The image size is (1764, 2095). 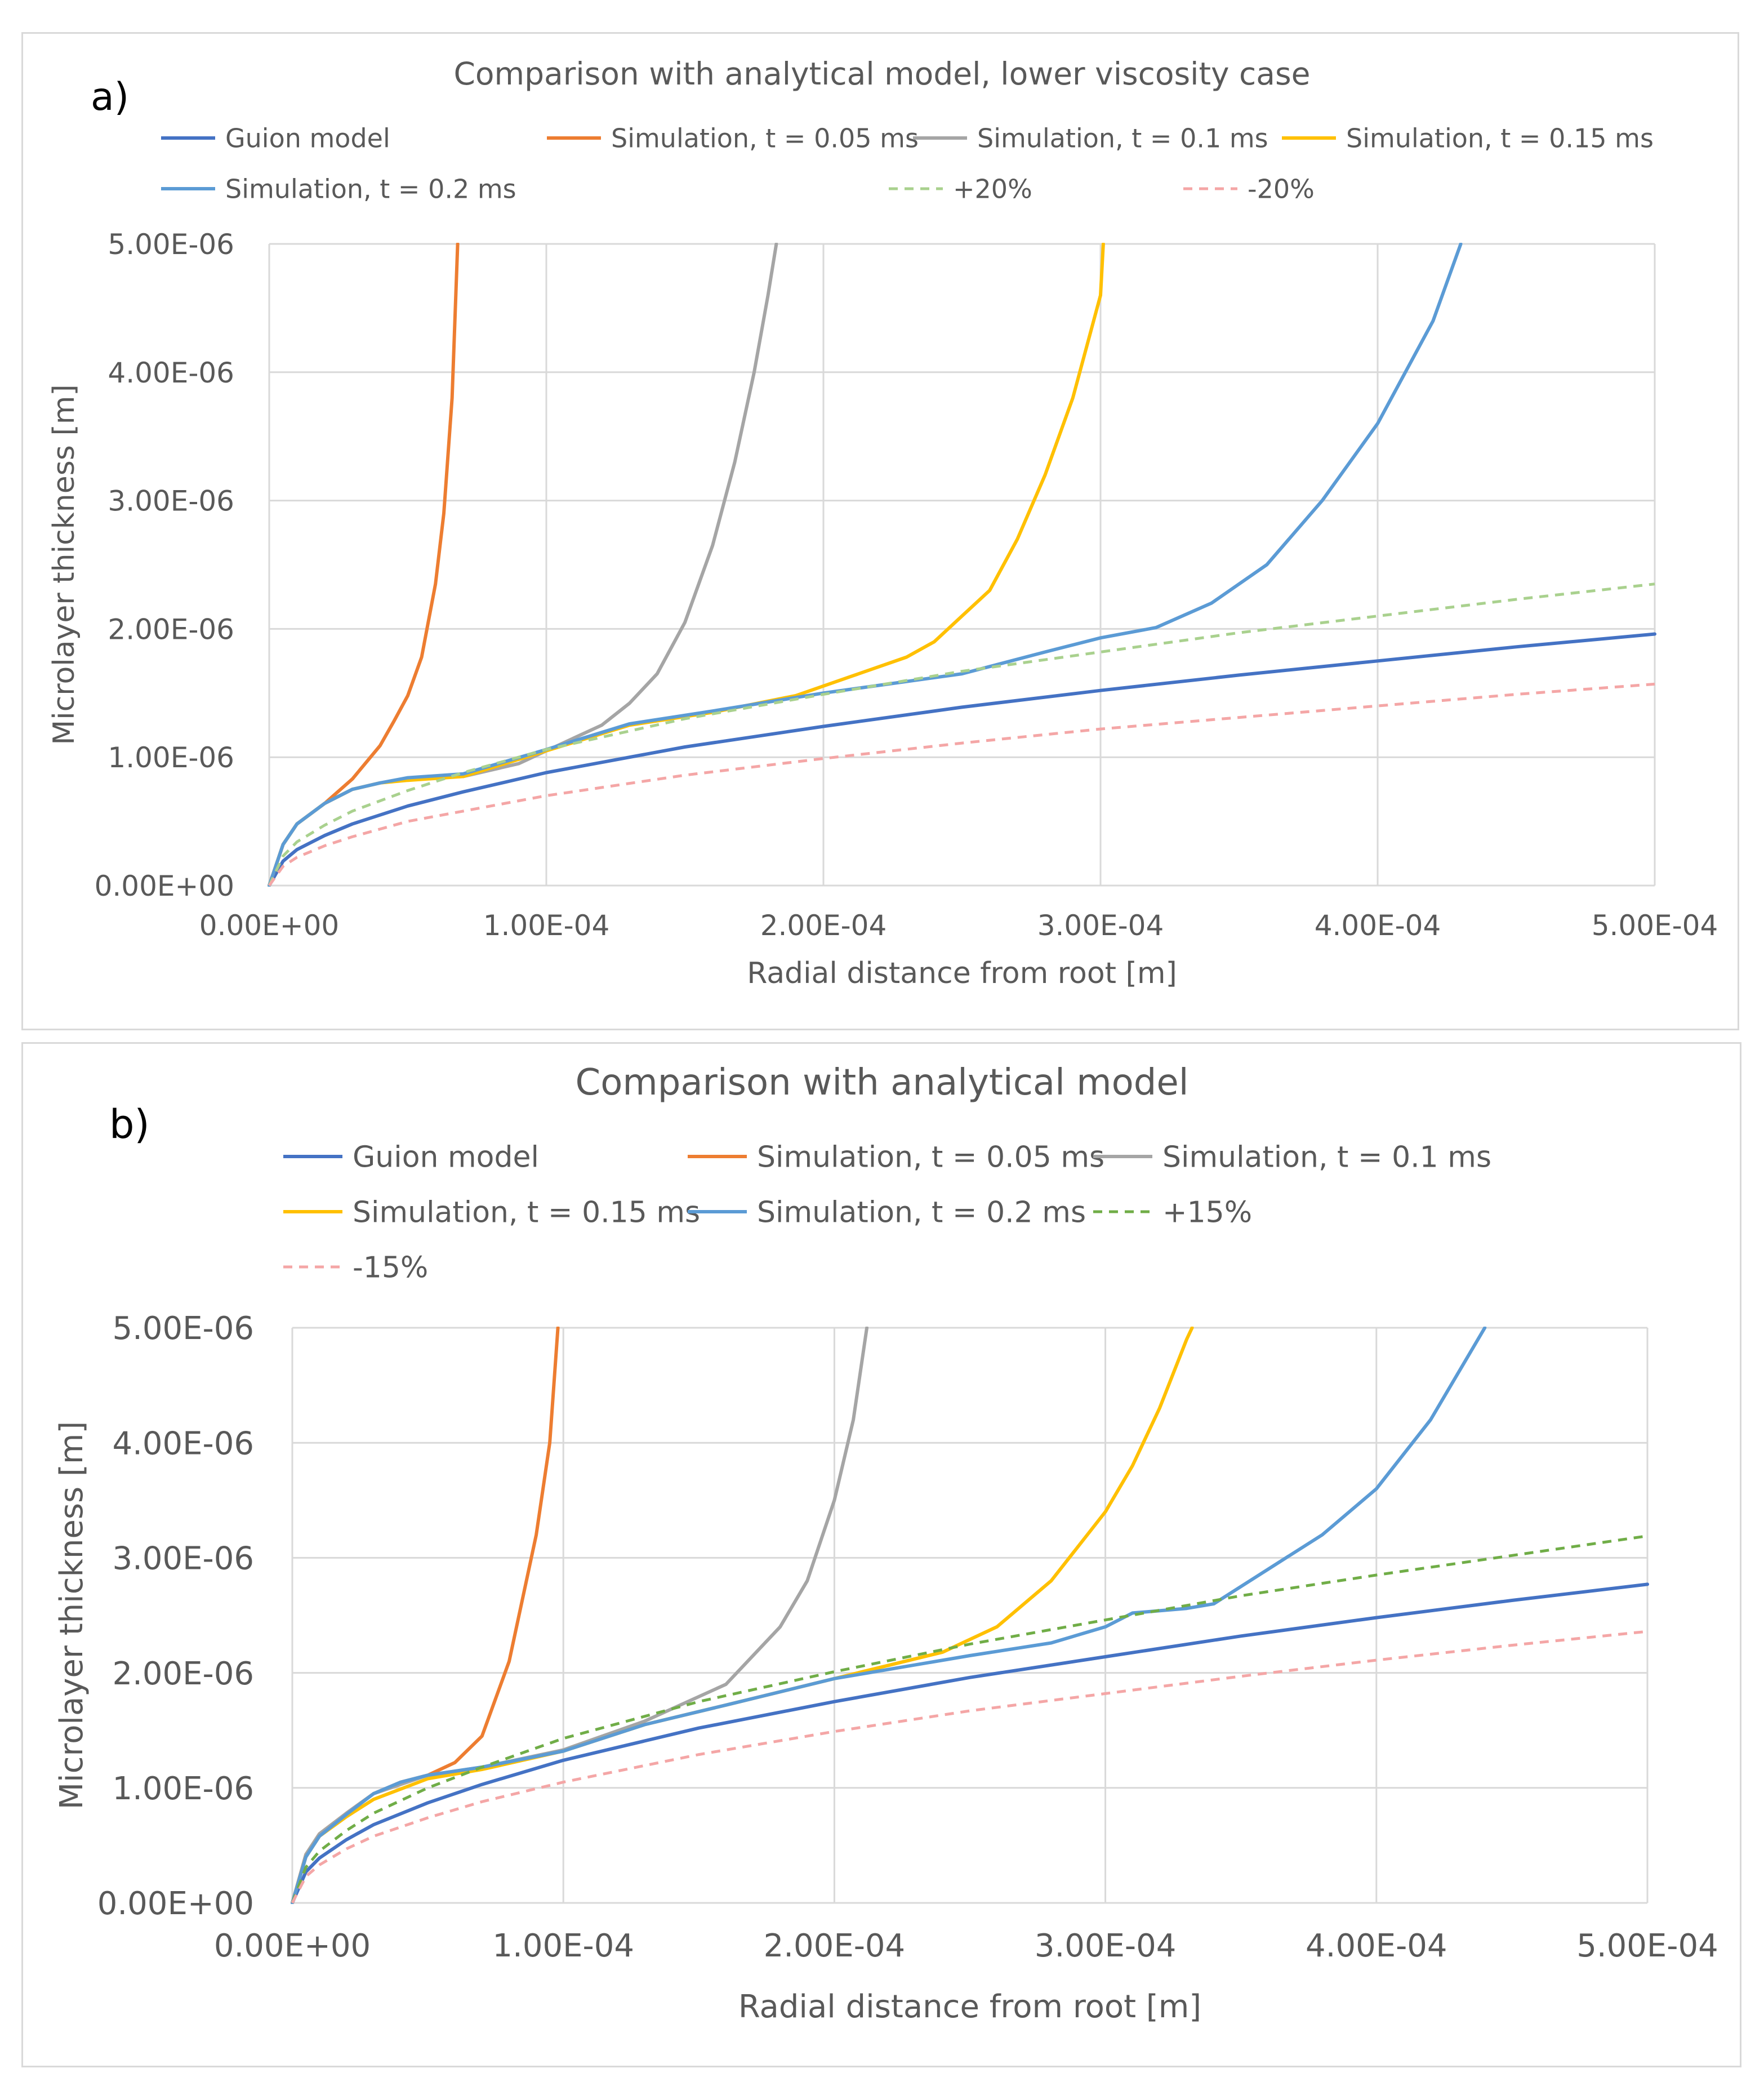 What do you see at coordinates (992, 189) in the screenshot?
I see `legend-label: +20%` at bounding box center [992, 189].